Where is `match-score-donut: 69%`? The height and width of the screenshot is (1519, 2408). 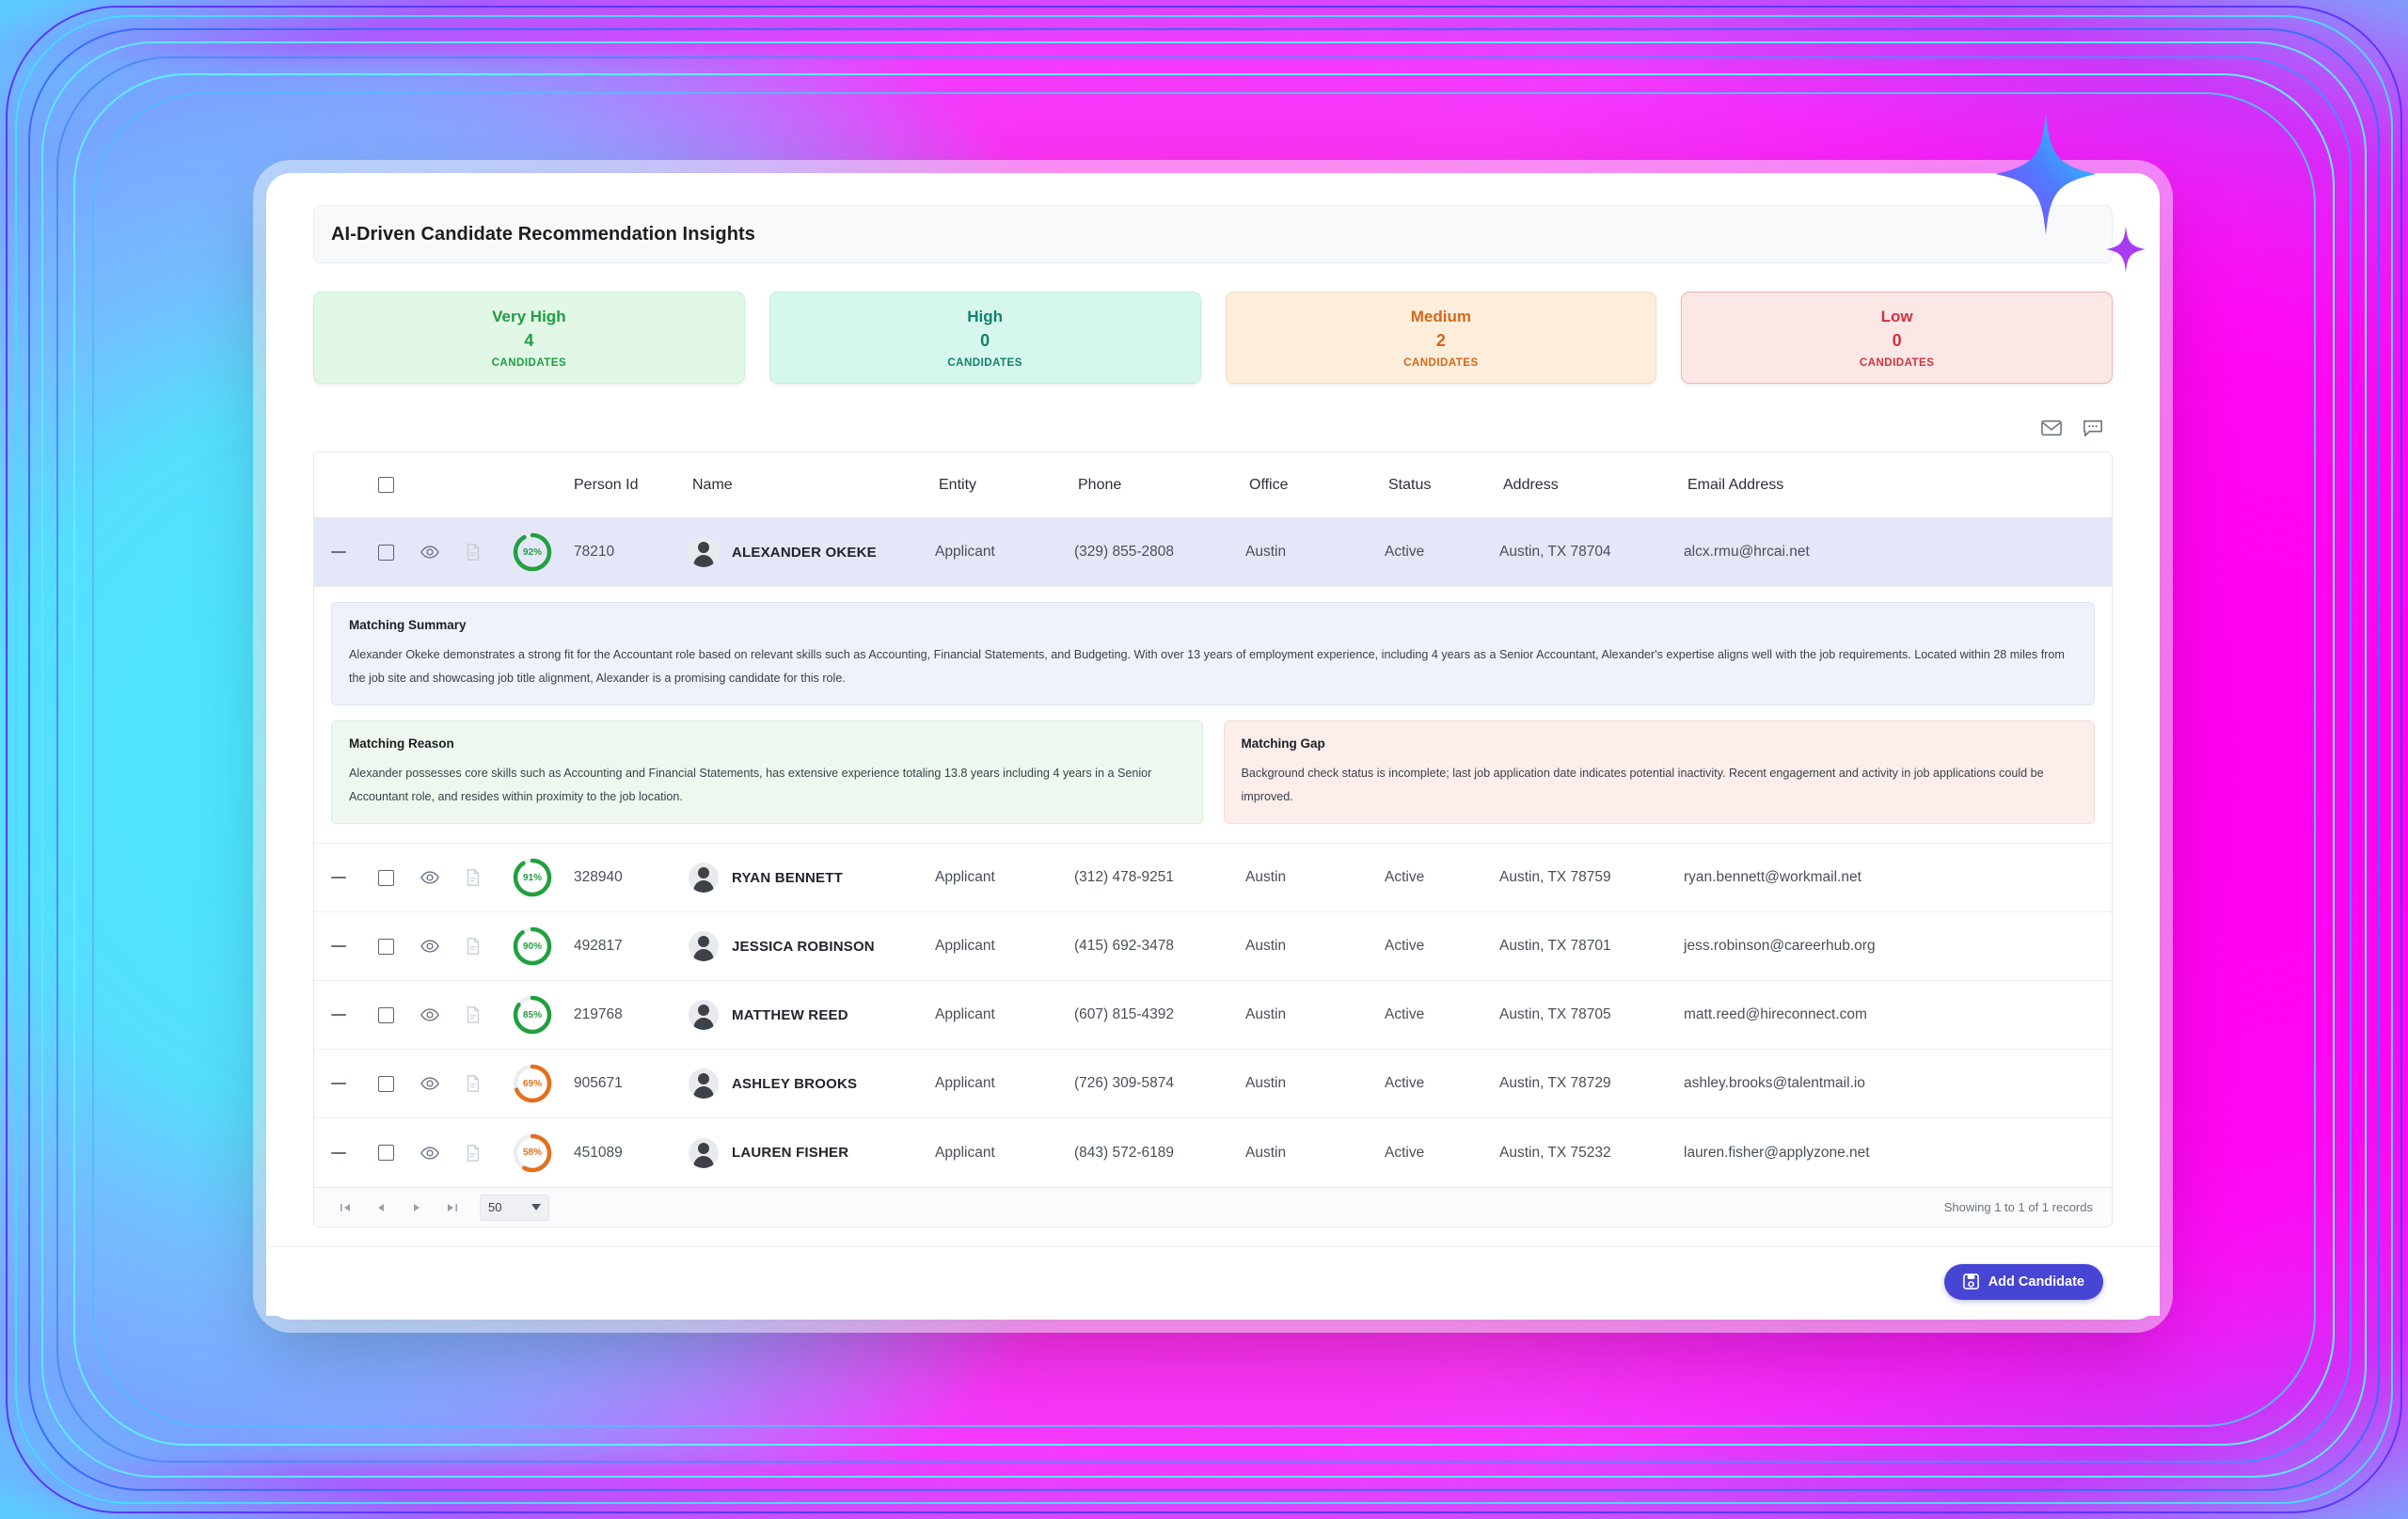 match-score-donut: 69% is located at coordinates (533, 1083).